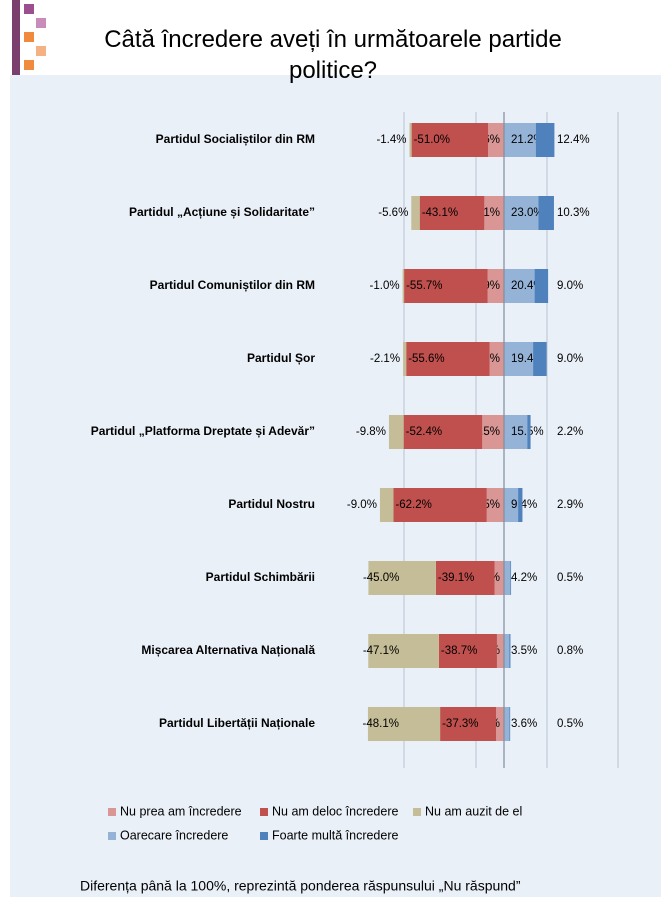 The width and height of the screenshot is (671, 897). I want to click on value-label: -48.1%, so click(381, 724).